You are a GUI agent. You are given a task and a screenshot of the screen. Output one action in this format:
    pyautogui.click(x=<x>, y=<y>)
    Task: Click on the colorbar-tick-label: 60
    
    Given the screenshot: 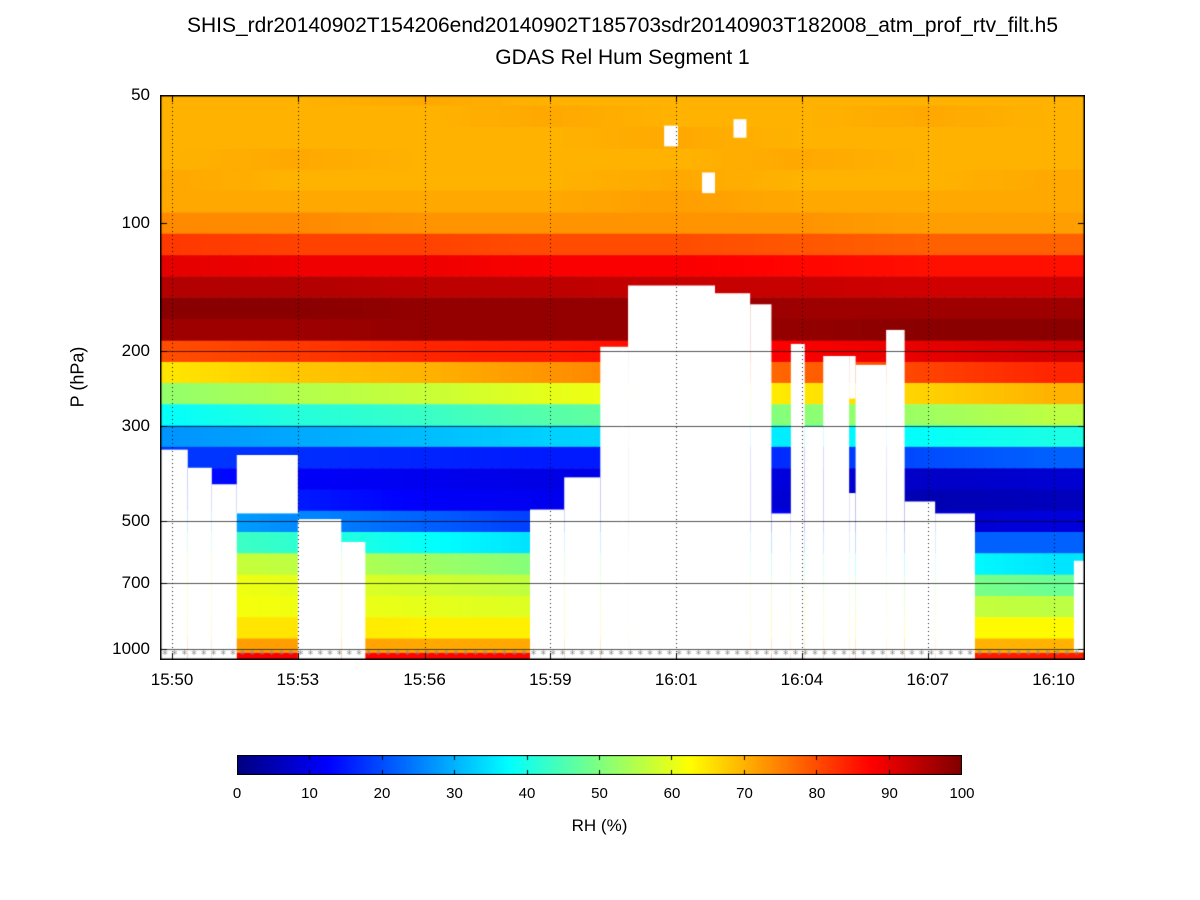 What is the action you would take?
    pyautogui.click(x=672, y=793)
    